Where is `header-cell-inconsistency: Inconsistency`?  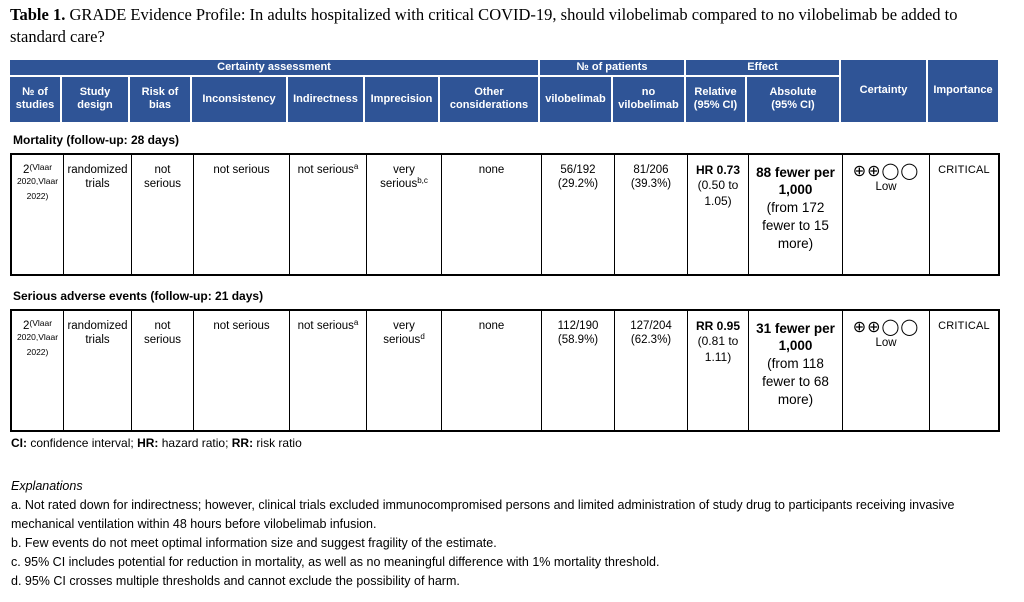 header-cell-inconsistency: Inconsistency is located at coordinates (240, 100).